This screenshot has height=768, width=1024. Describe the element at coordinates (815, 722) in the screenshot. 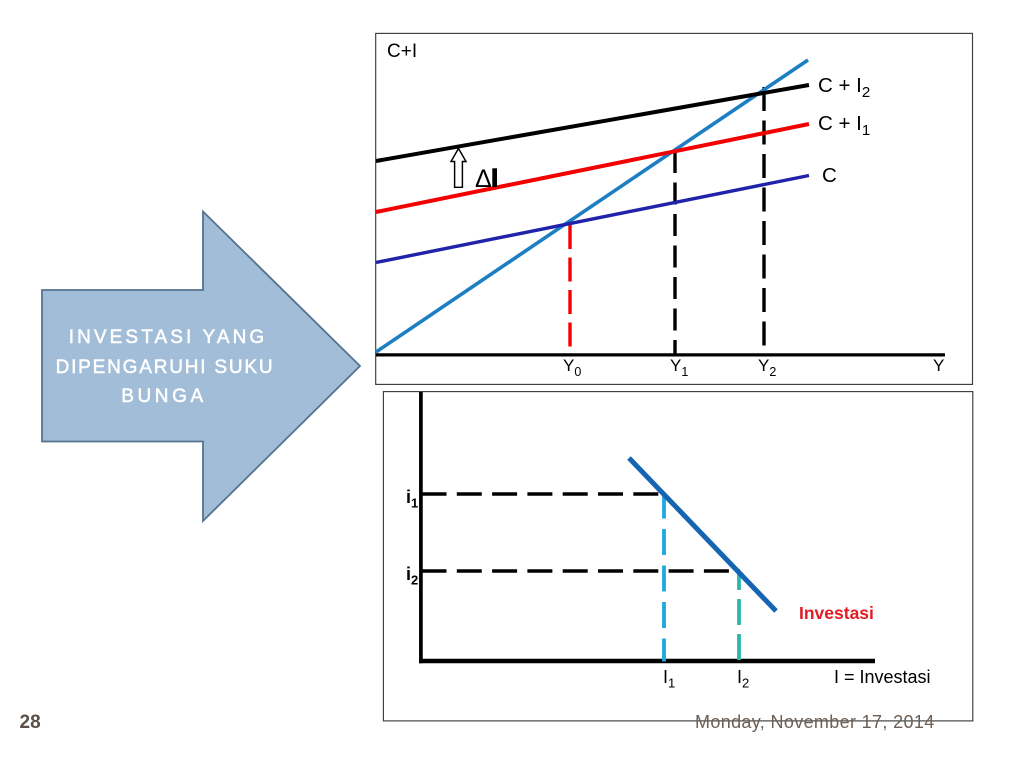

I see `svg-text: Monday, November 17, 2014` at that location.